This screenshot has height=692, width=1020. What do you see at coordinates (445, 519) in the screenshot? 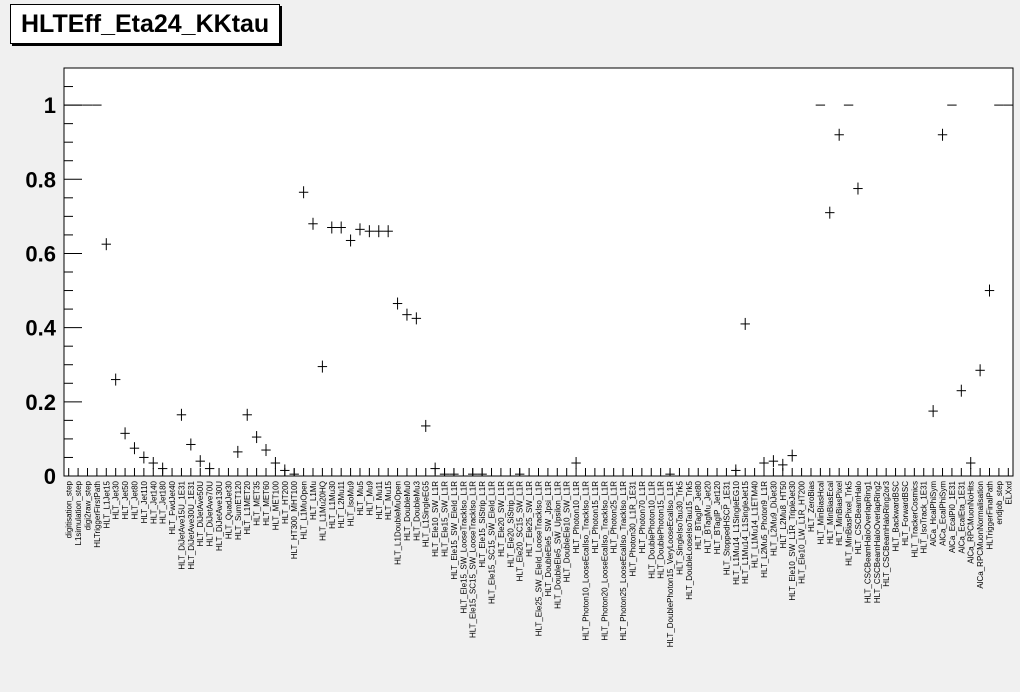
I see `x-tick-label: HLT_Ele15_SW_L1R` at bounding box center [445, 519].